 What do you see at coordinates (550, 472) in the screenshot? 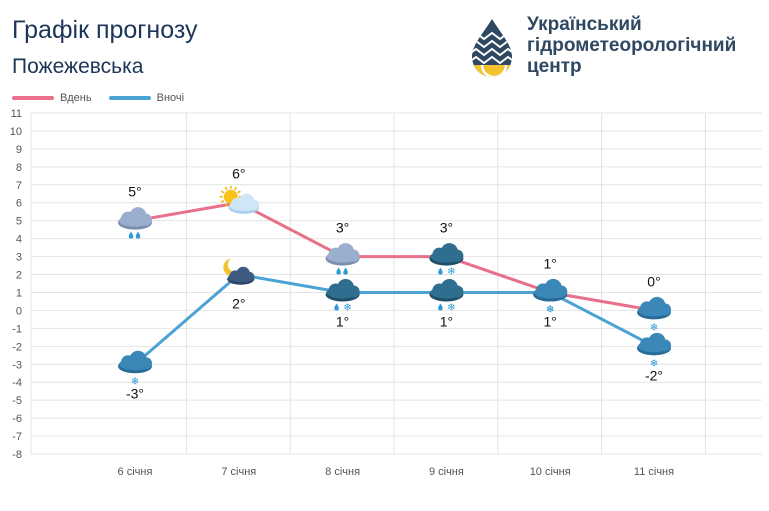
I see `x-tick-label: 10 січня` at bounding box center [550, 472].